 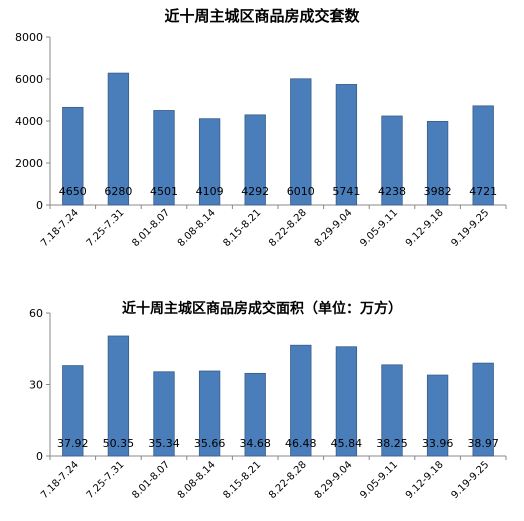 What do you see at coordinates (29, 163) in the screenshot?
I see `y-tick-label: 2000` at bounding box center [29, 163].